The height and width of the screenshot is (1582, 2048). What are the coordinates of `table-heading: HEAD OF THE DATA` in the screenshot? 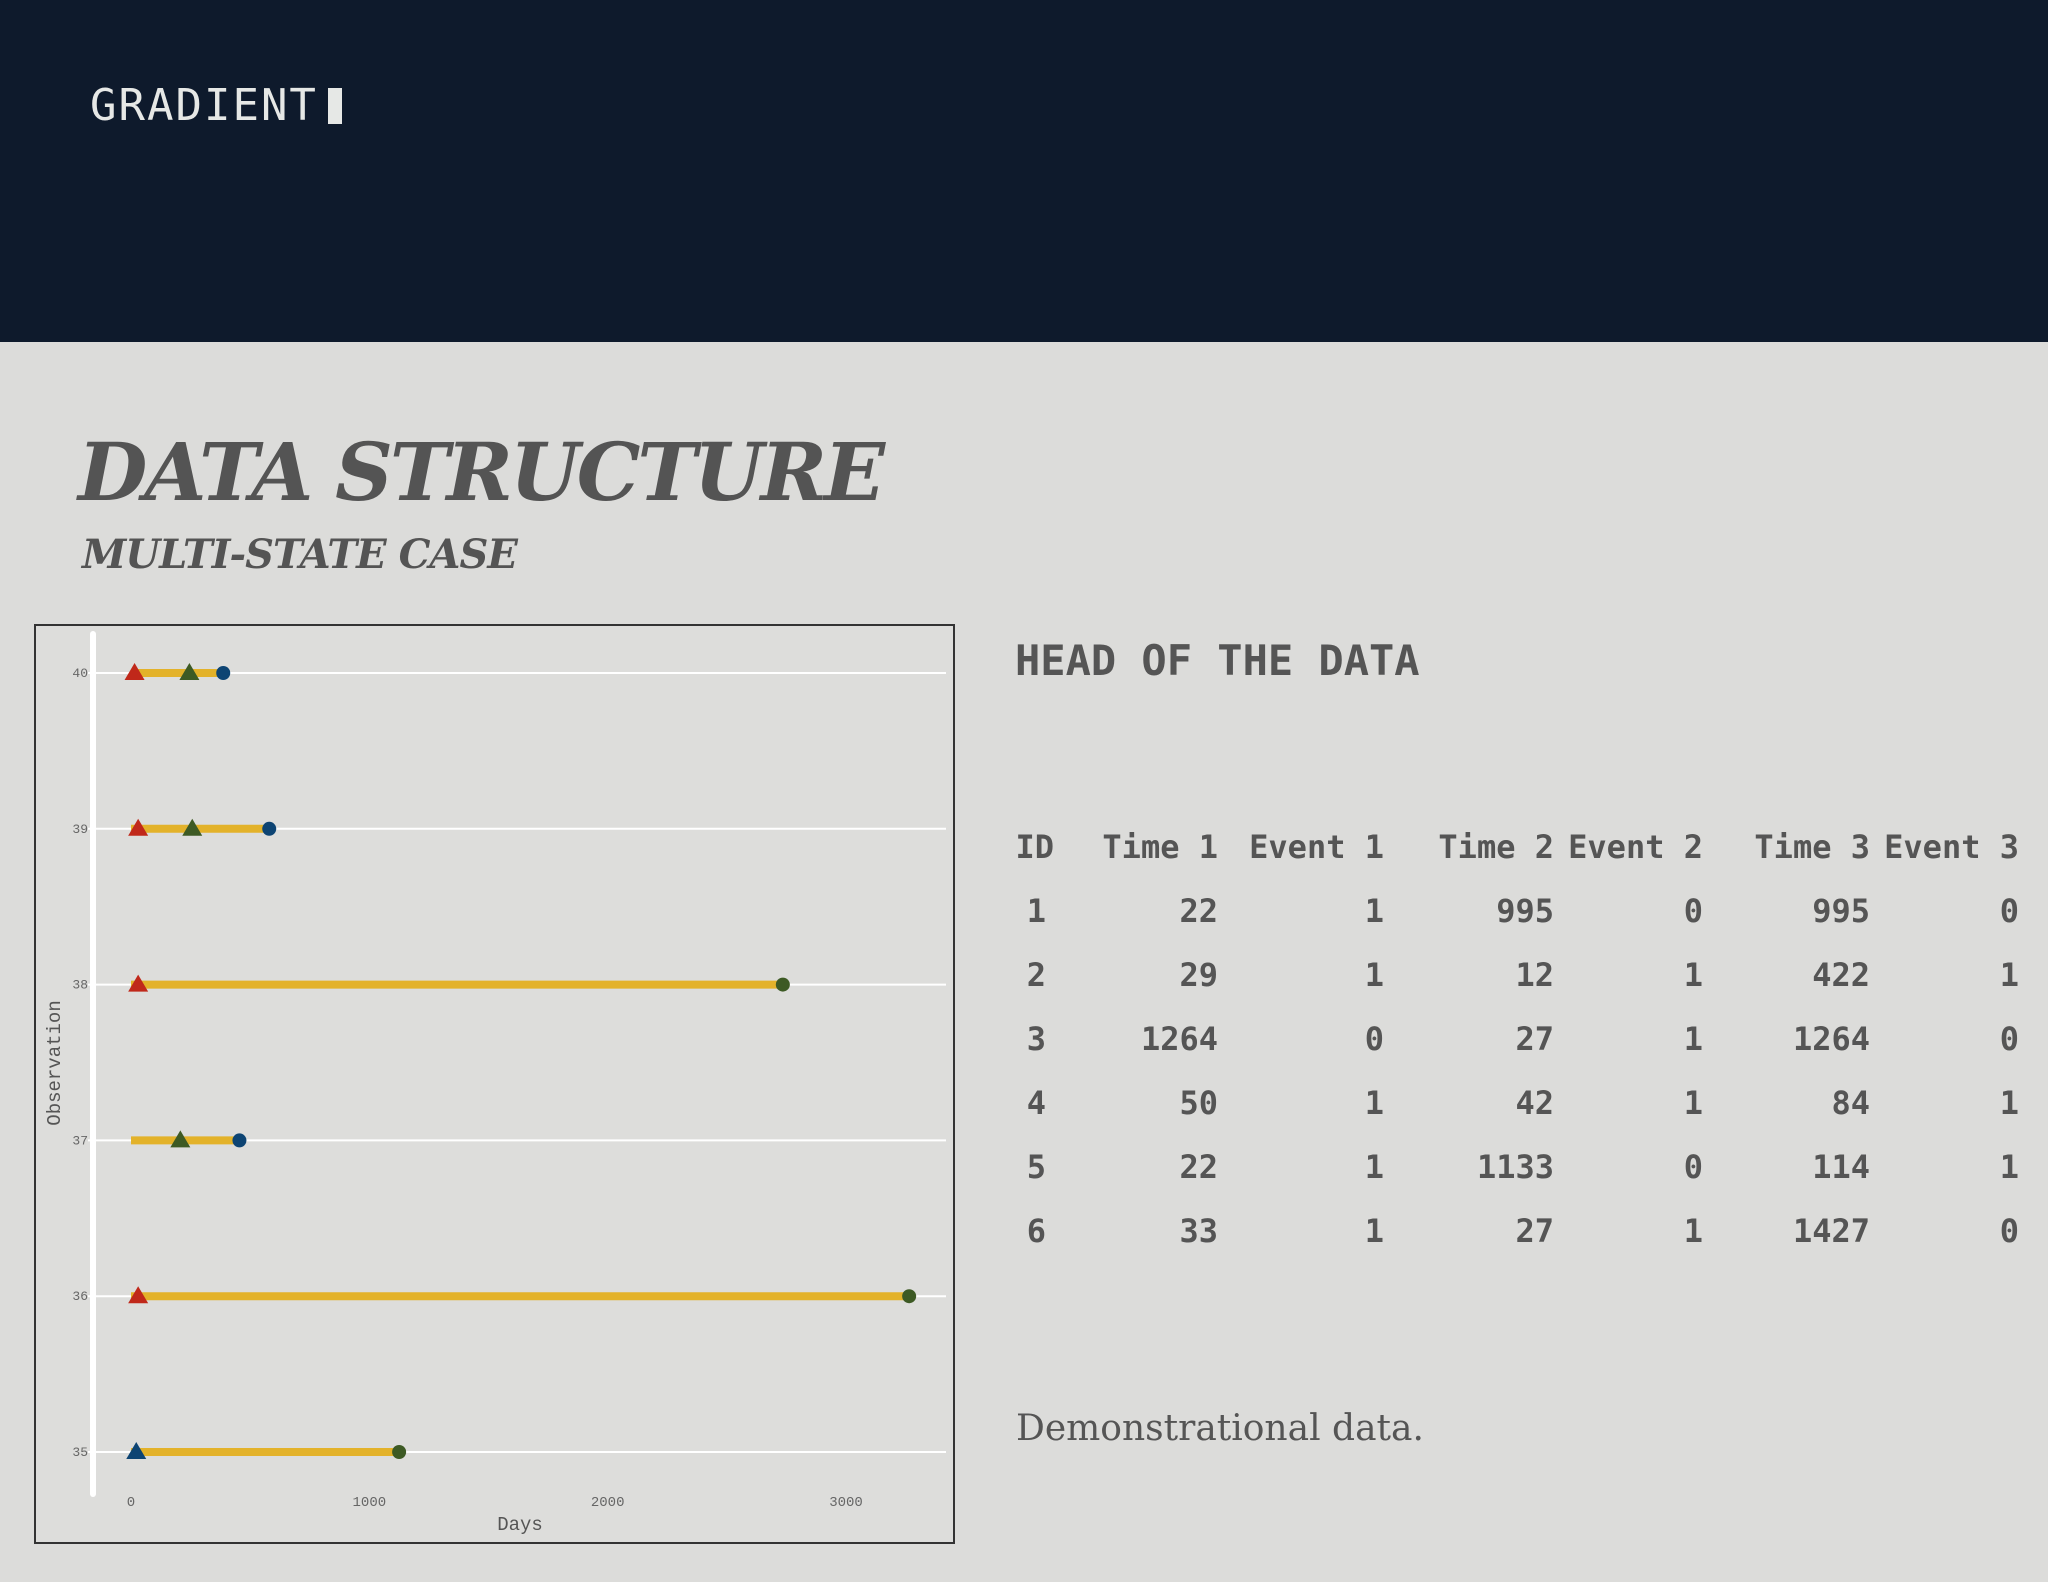 It's located at (1217, 660).